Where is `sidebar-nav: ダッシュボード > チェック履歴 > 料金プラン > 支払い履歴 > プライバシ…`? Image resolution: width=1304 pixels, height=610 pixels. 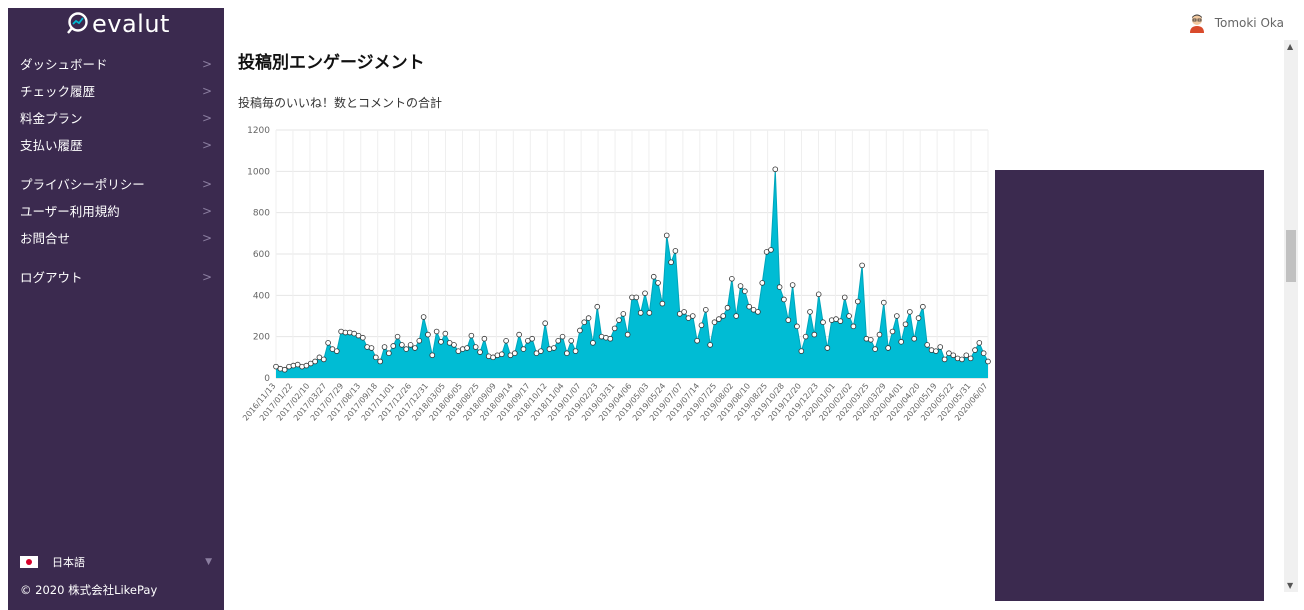 sidebar-nav: ダッシュボード > チェック履歴 > 料金プラン > 支払い履歴 > プライバシ… is located at coordinates (116, 170).